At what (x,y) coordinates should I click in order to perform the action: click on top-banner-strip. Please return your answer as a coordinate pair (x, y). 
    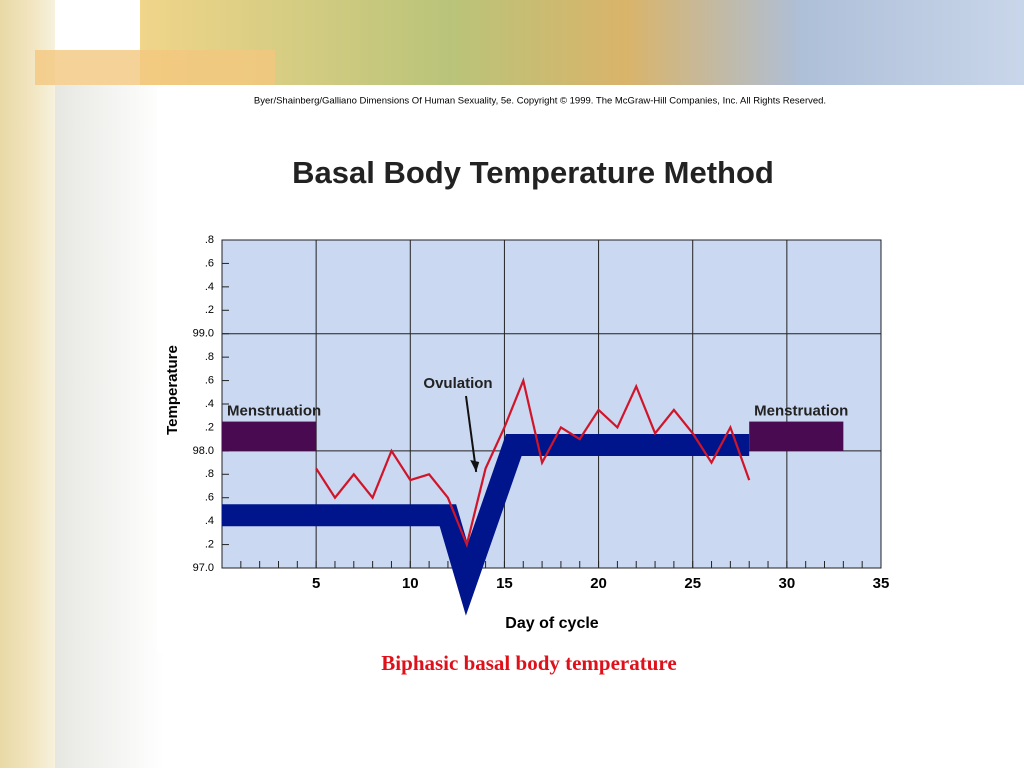
    Looking at the image, I should click on (155, 67).